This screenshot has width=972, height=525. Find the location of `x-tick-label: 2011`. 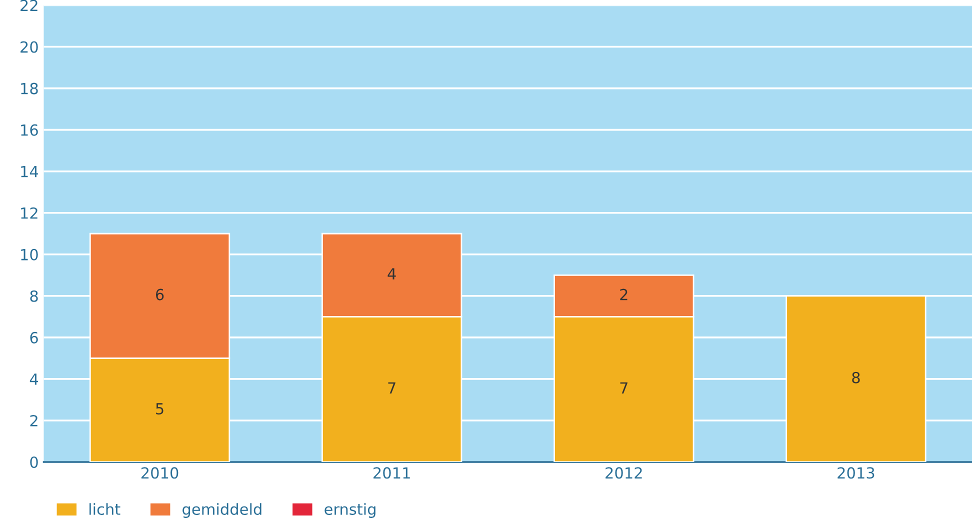

x-tick-label: 2011 is located at coordinates (392, 473).